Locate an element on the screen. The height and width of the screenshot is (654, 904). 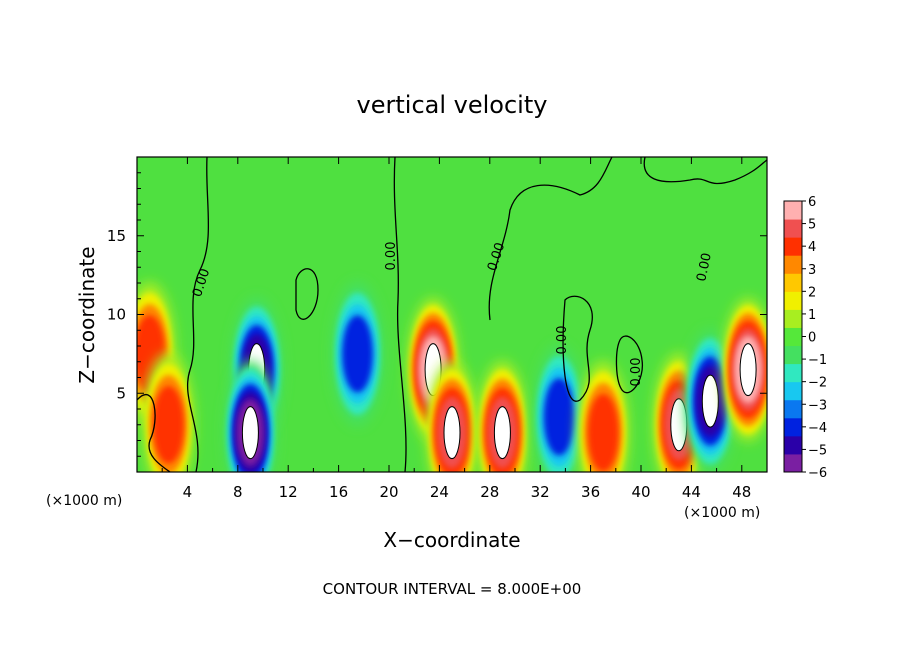
y-axis-label: Z−coordinate is located at coordinates (87, 314).